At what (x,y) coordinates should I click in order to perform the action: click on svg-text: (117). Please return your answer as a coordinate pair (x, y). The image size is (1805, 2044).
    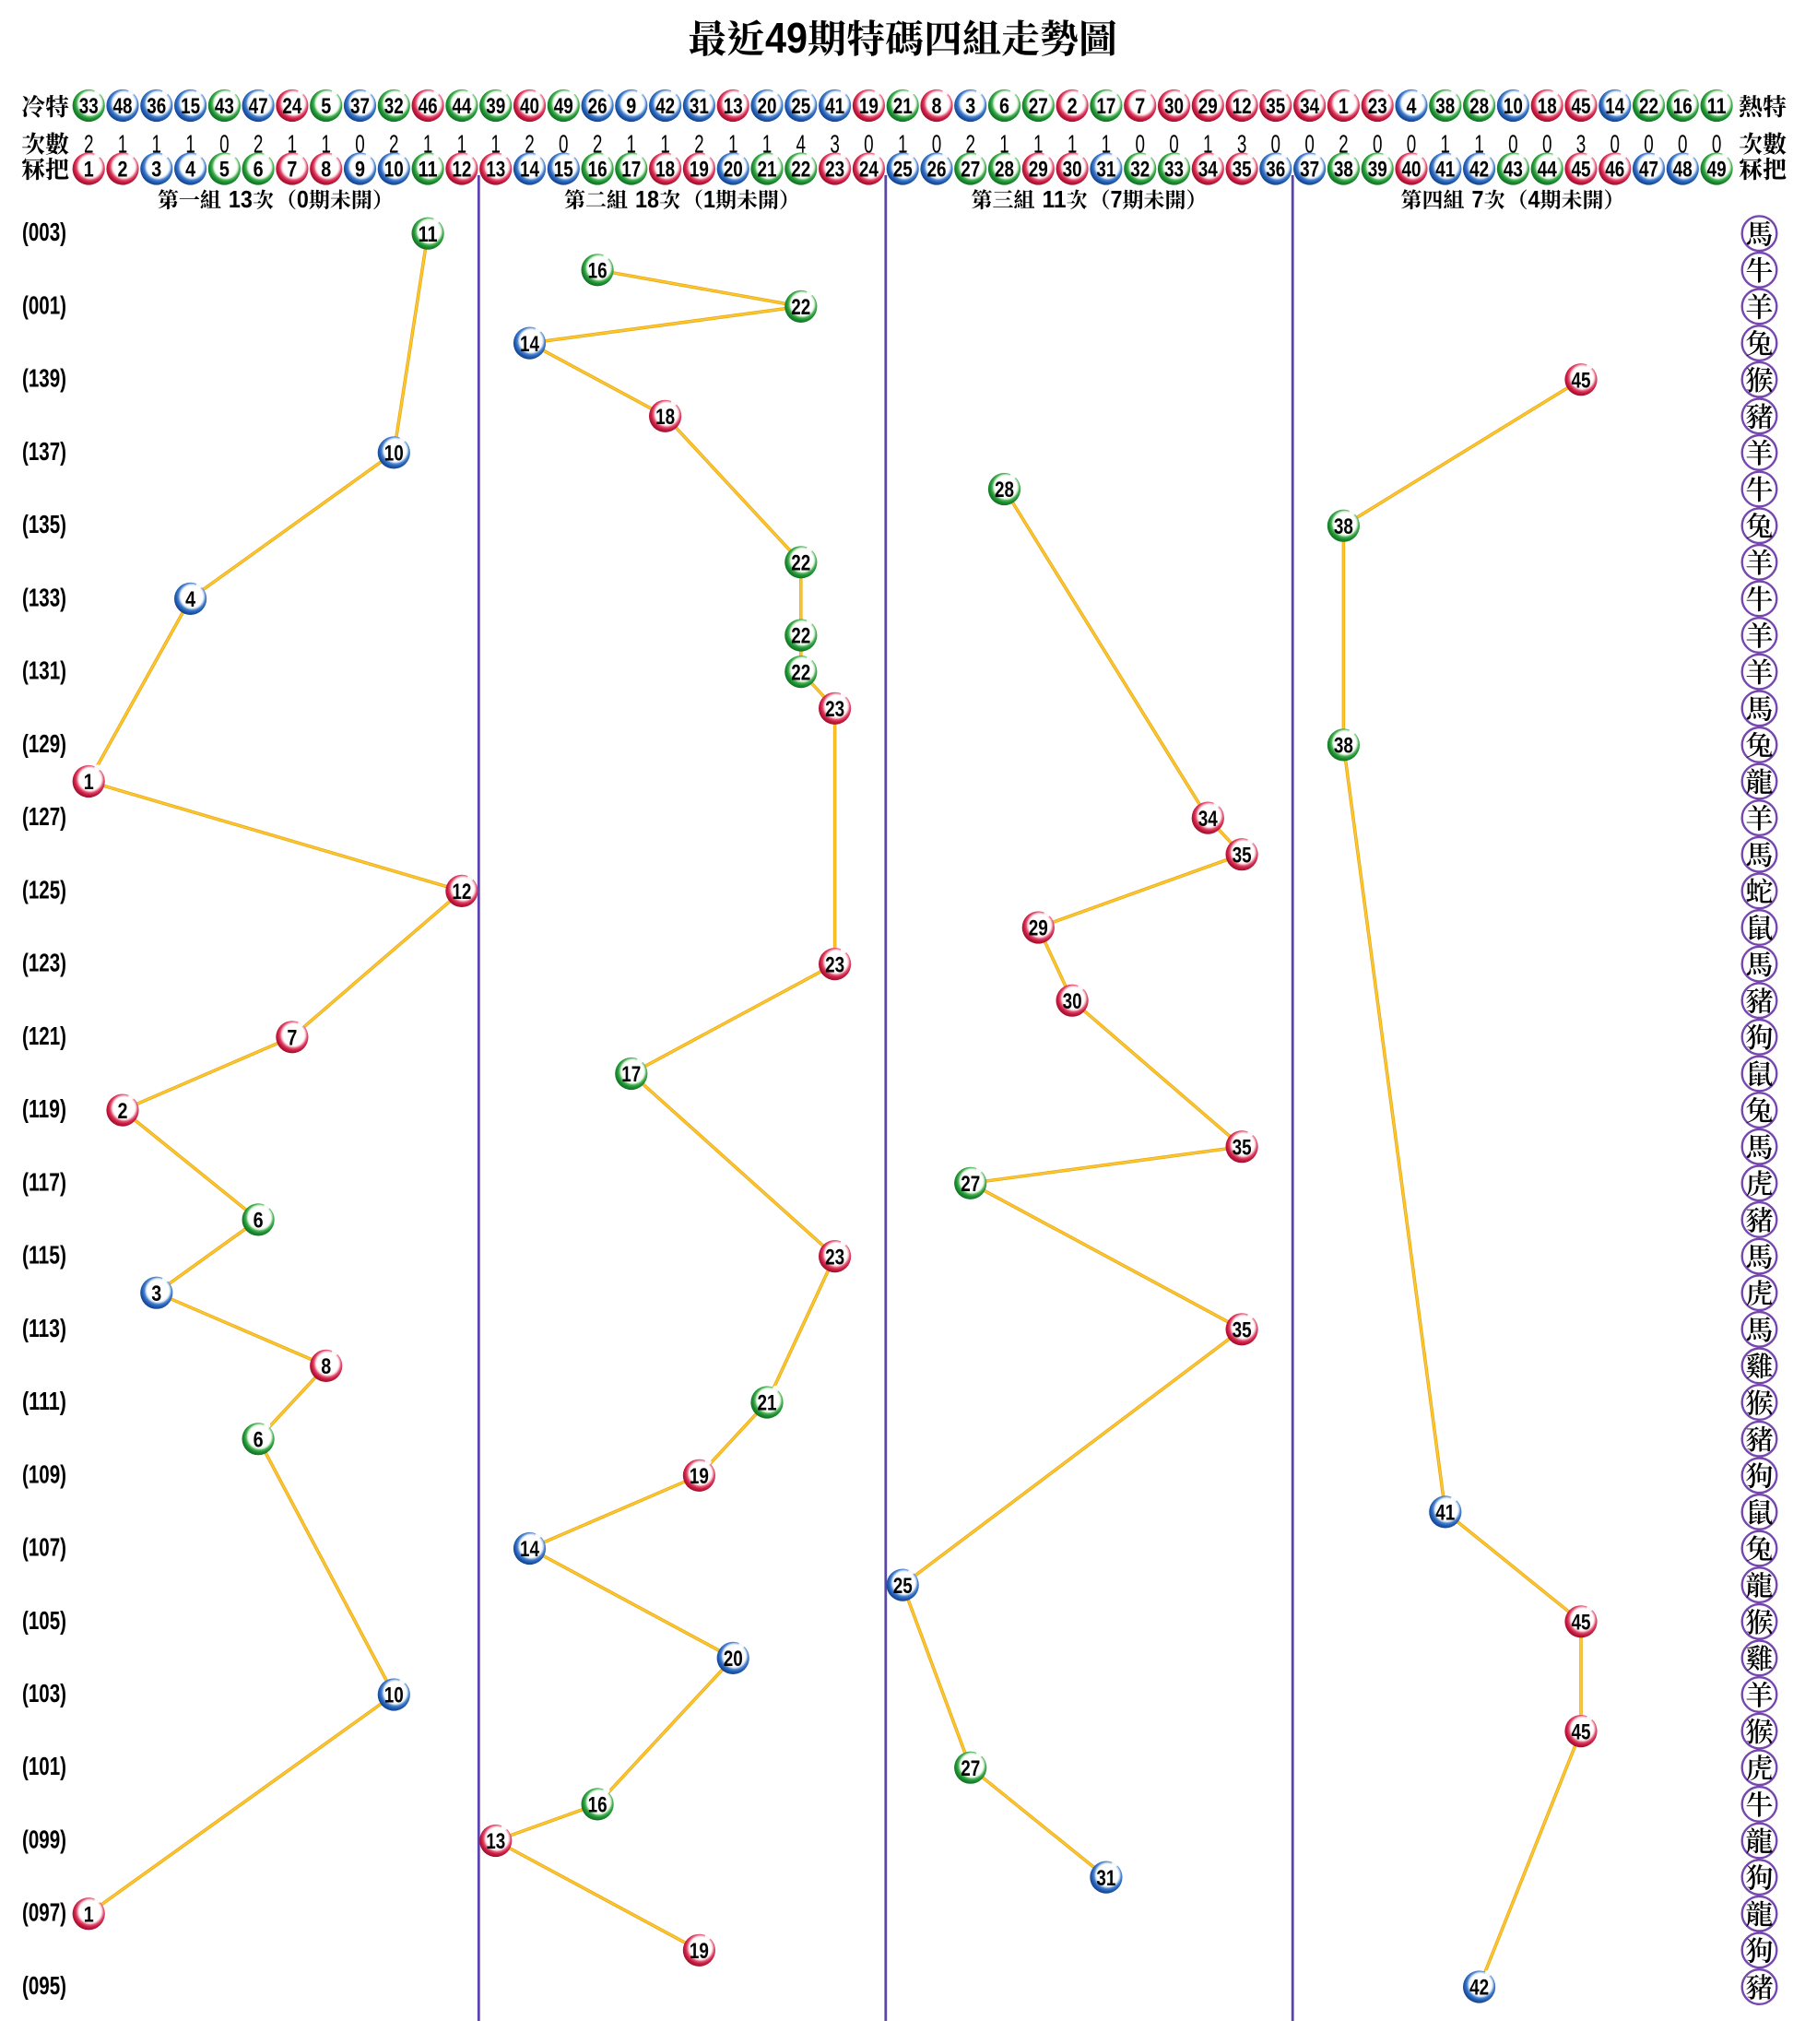
    Looking at the image, I should click on (44, 1181).